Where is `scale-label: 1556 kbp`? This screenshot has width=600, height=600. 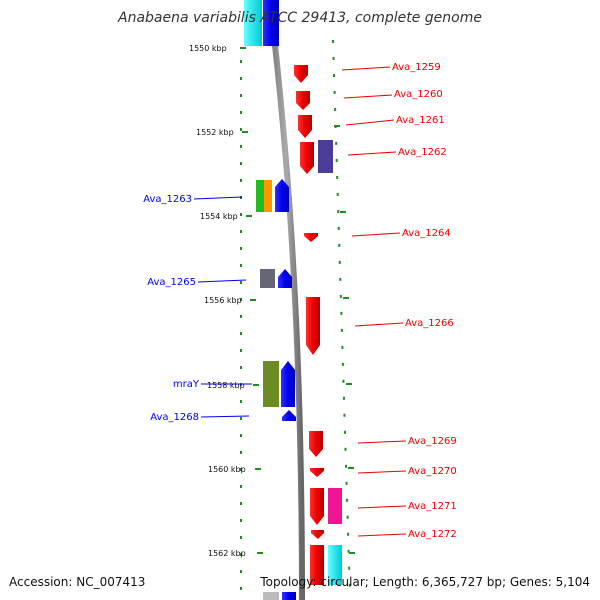
scale-label: 1556 kbp is located at coordinates (223, 300).